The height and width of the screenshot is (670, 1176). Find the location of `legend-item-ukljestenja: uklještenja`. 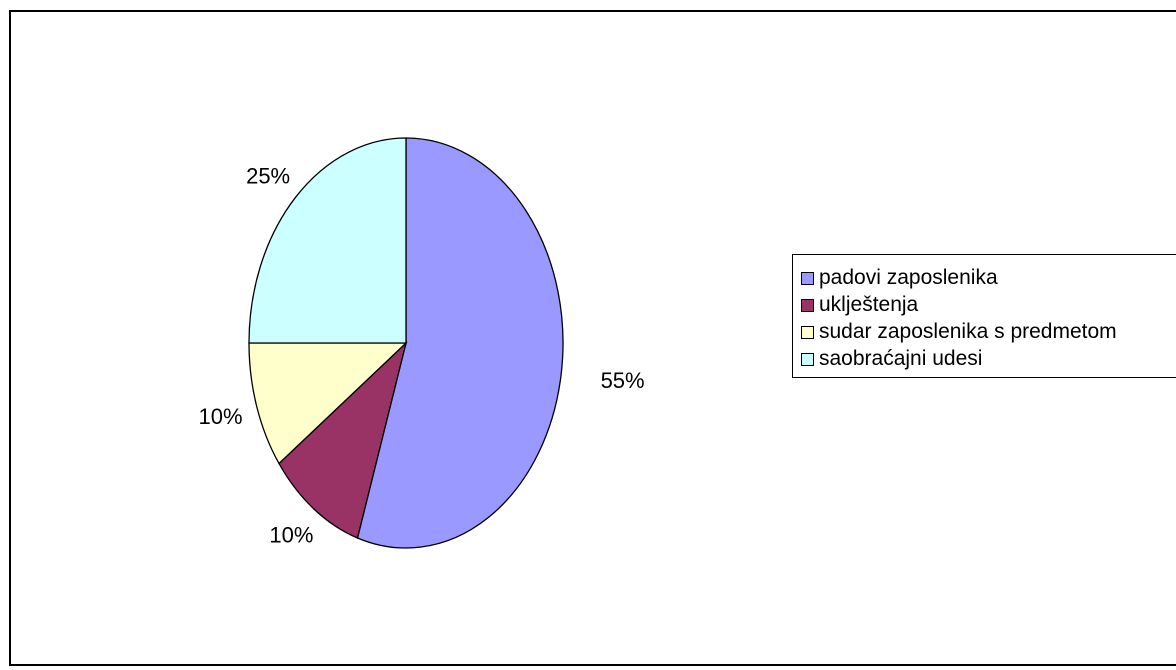

legend-item-ukljestenja: uklještenja is located at coordinates (859, 305).